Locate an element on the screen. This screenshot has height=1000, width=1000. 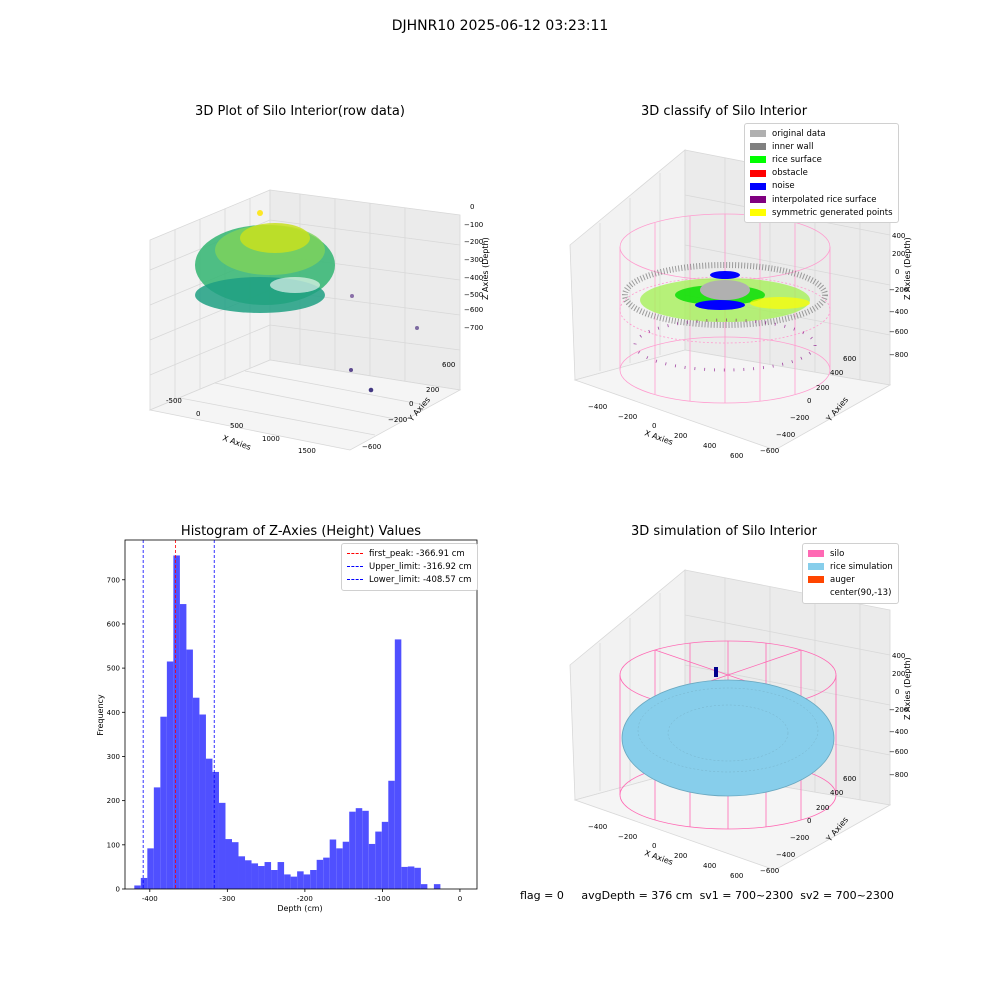
y-tick-label: 0 is located at coordinates (118, 890).